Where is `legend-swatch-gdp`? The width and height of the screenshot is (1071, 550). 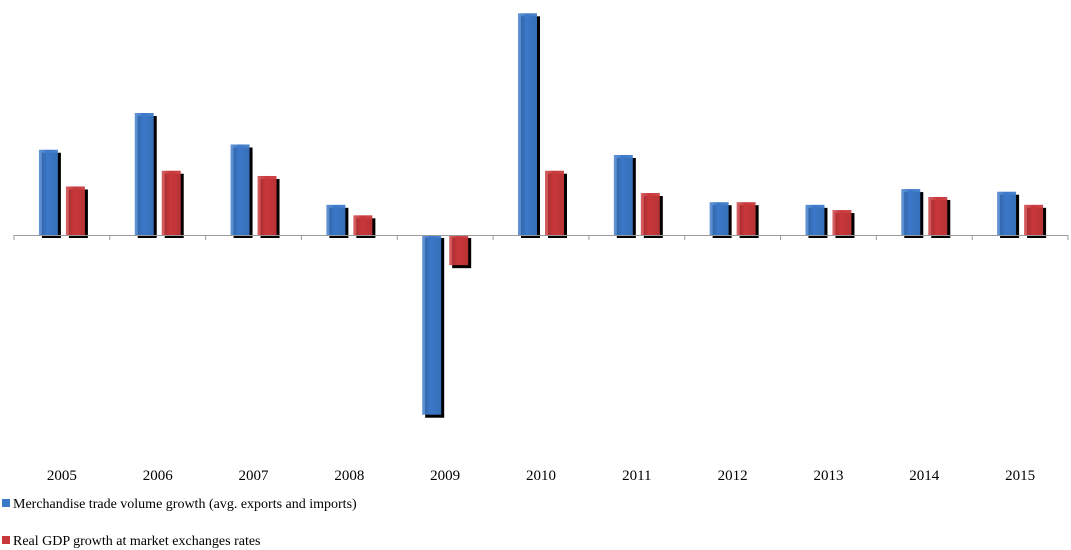 legend-swatch-gdp is located at coordinates (6, 540).